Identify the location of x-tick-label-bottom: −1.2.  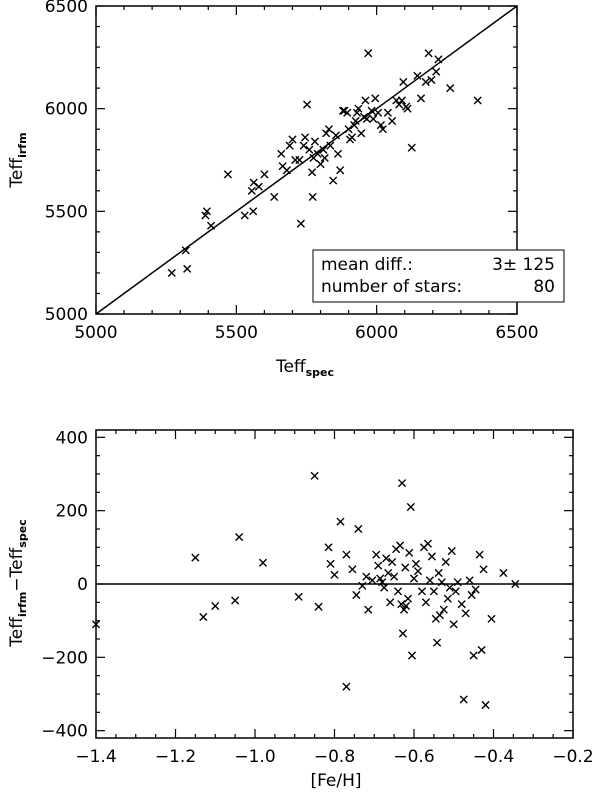
(175, 757).